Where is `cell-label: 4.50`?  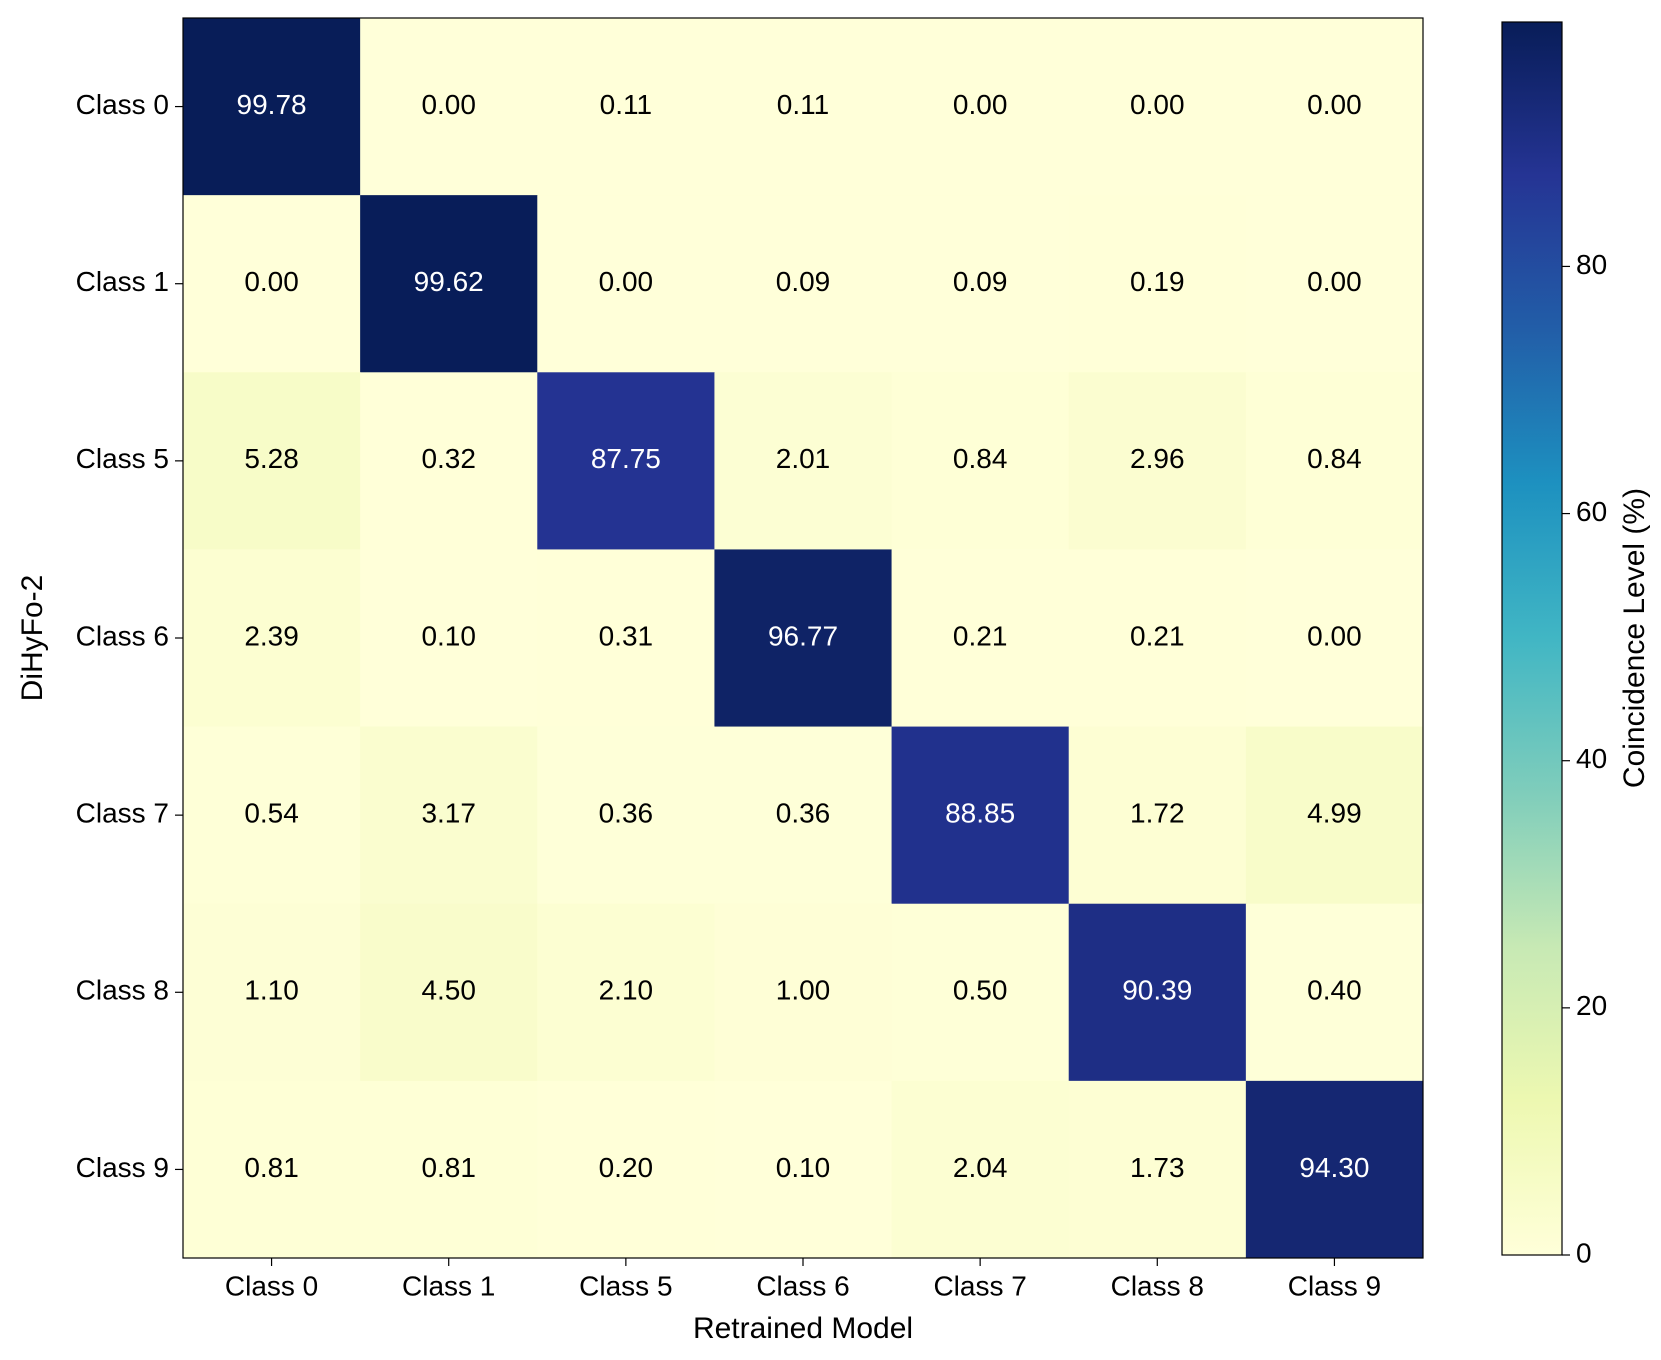
cell-label: 4.50 is located at coordinates (448, 990).